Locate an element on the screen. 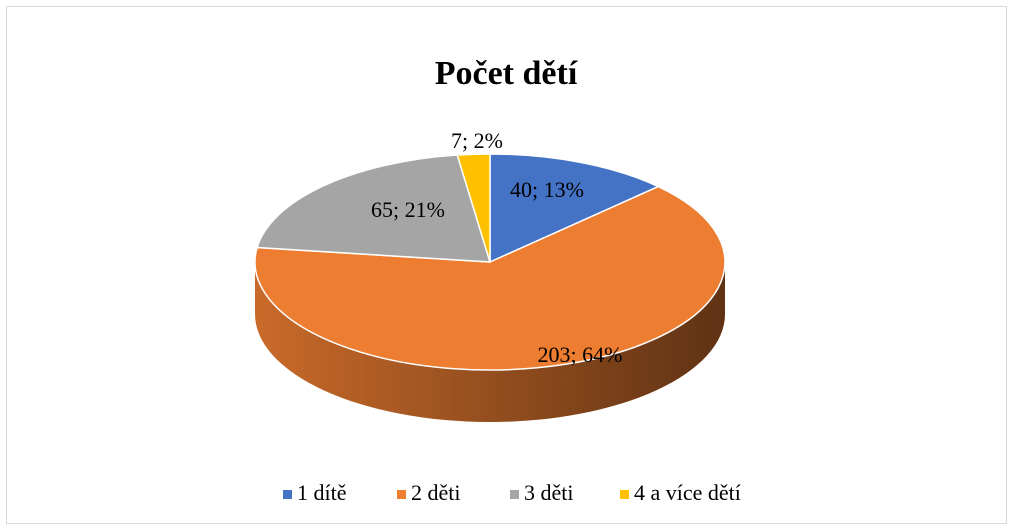 This screenshot has height=530, width=1013. legend-label: 3 děti is located at coordinates (549, 492).